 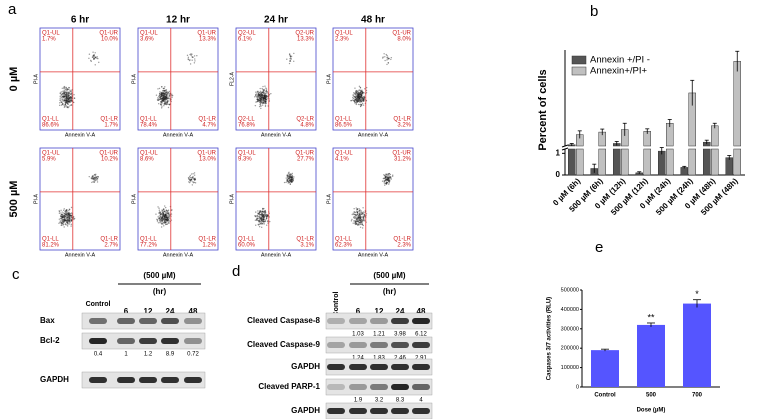 I want to click on x-axis-label: Annexin V-A, so click(x=276, y=255).